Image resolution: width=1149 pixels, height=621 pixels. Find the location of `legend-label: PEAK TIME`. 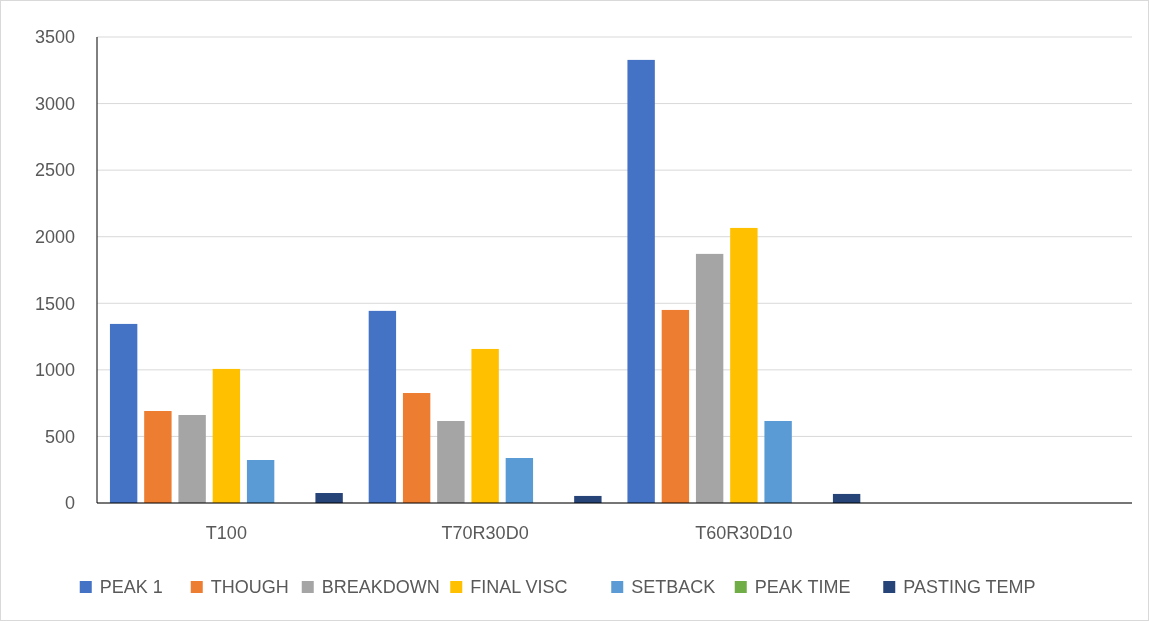

legend-label: PEAK TIME is located at coordinates (802, 587).